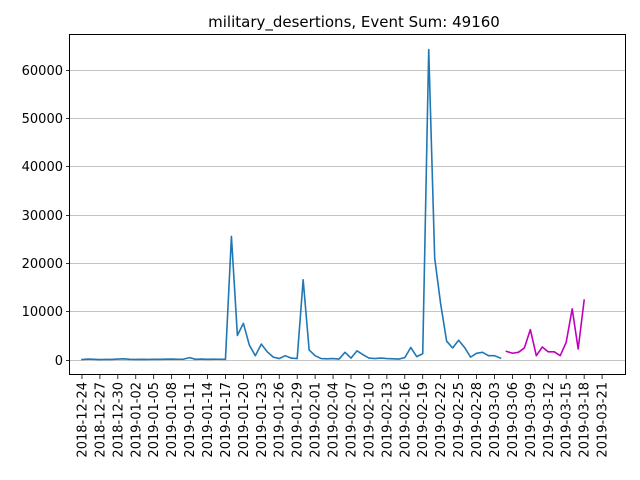  I want to click on y-tick-label: 20000, so click(42, 264).